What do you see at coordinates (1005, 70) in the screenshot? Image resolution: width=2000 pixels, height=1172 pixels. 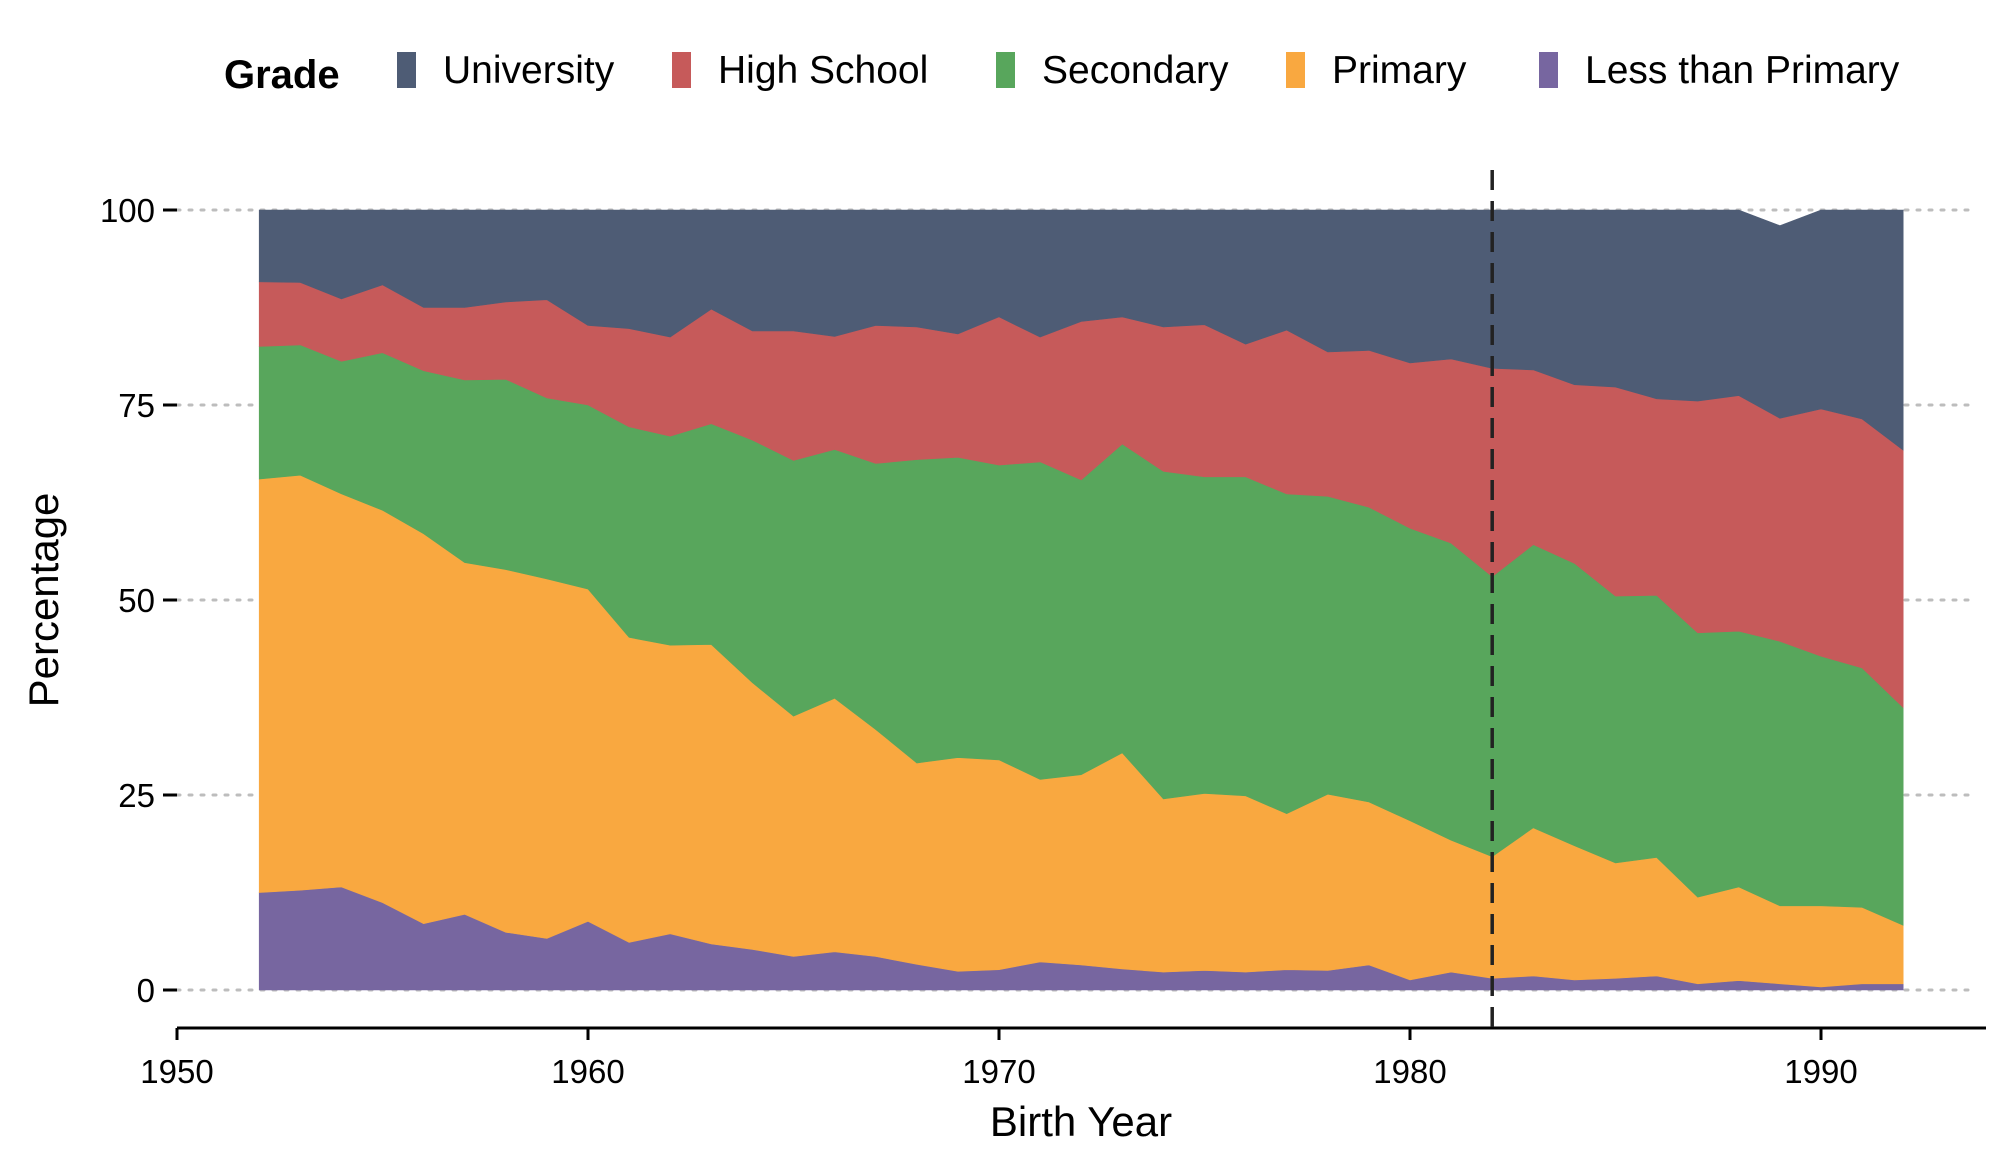 I see `legend-key-secondary` at bounding box center [1005, 70].